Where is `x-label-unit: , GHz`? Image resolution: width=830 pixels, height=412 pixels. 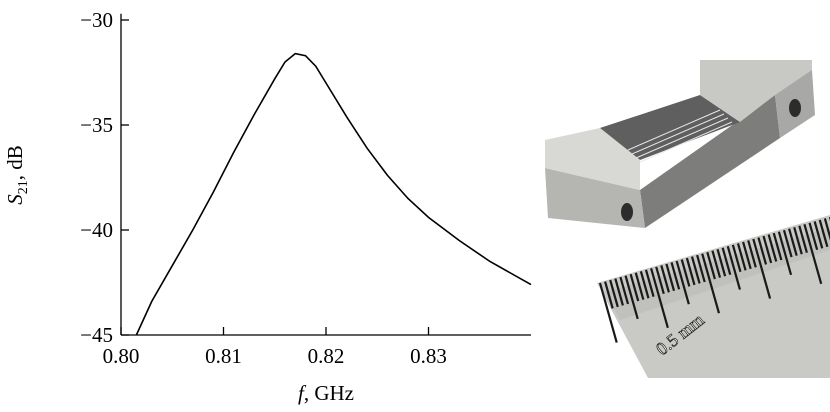
x-label-unit: , GHz is located at coordinates (329, 393).